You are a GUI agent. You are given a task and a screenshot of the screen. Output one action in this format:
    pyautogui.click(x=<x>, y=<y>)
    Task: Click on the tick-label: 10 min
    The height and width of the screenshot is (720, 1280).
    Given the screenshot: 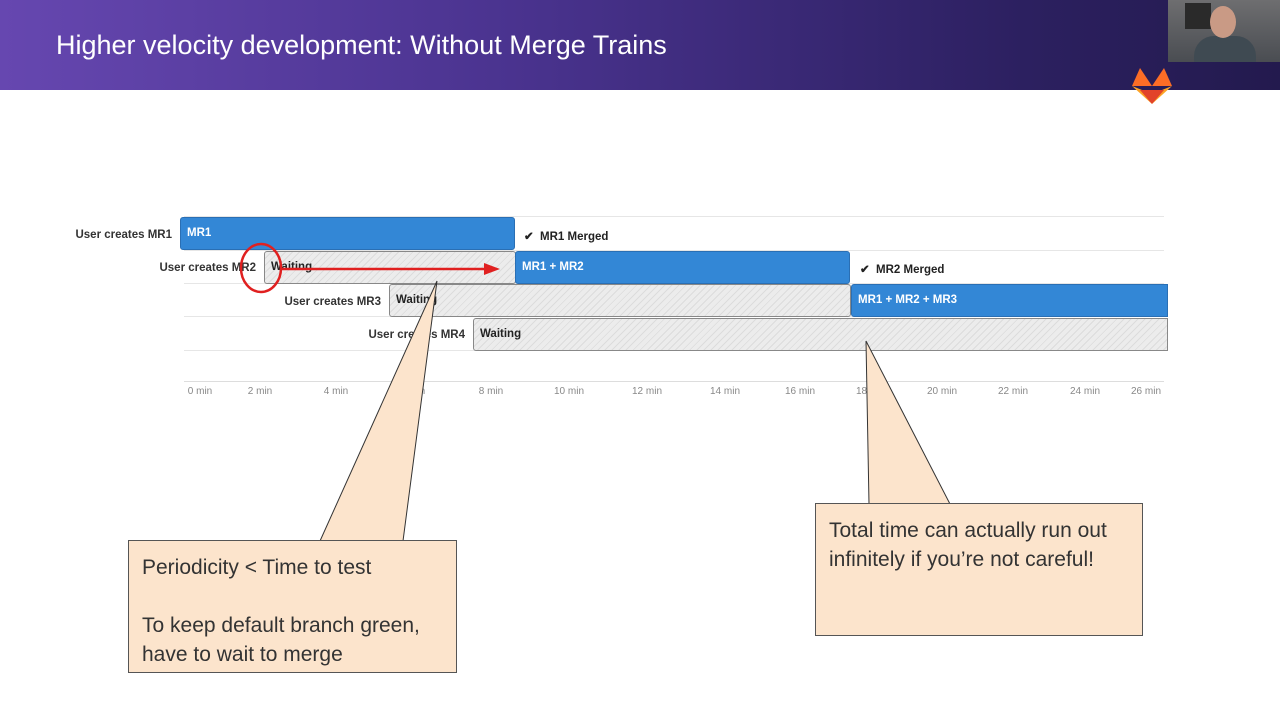 What is the action you would take?
    pyautogui.click(x=569, y=391)
    